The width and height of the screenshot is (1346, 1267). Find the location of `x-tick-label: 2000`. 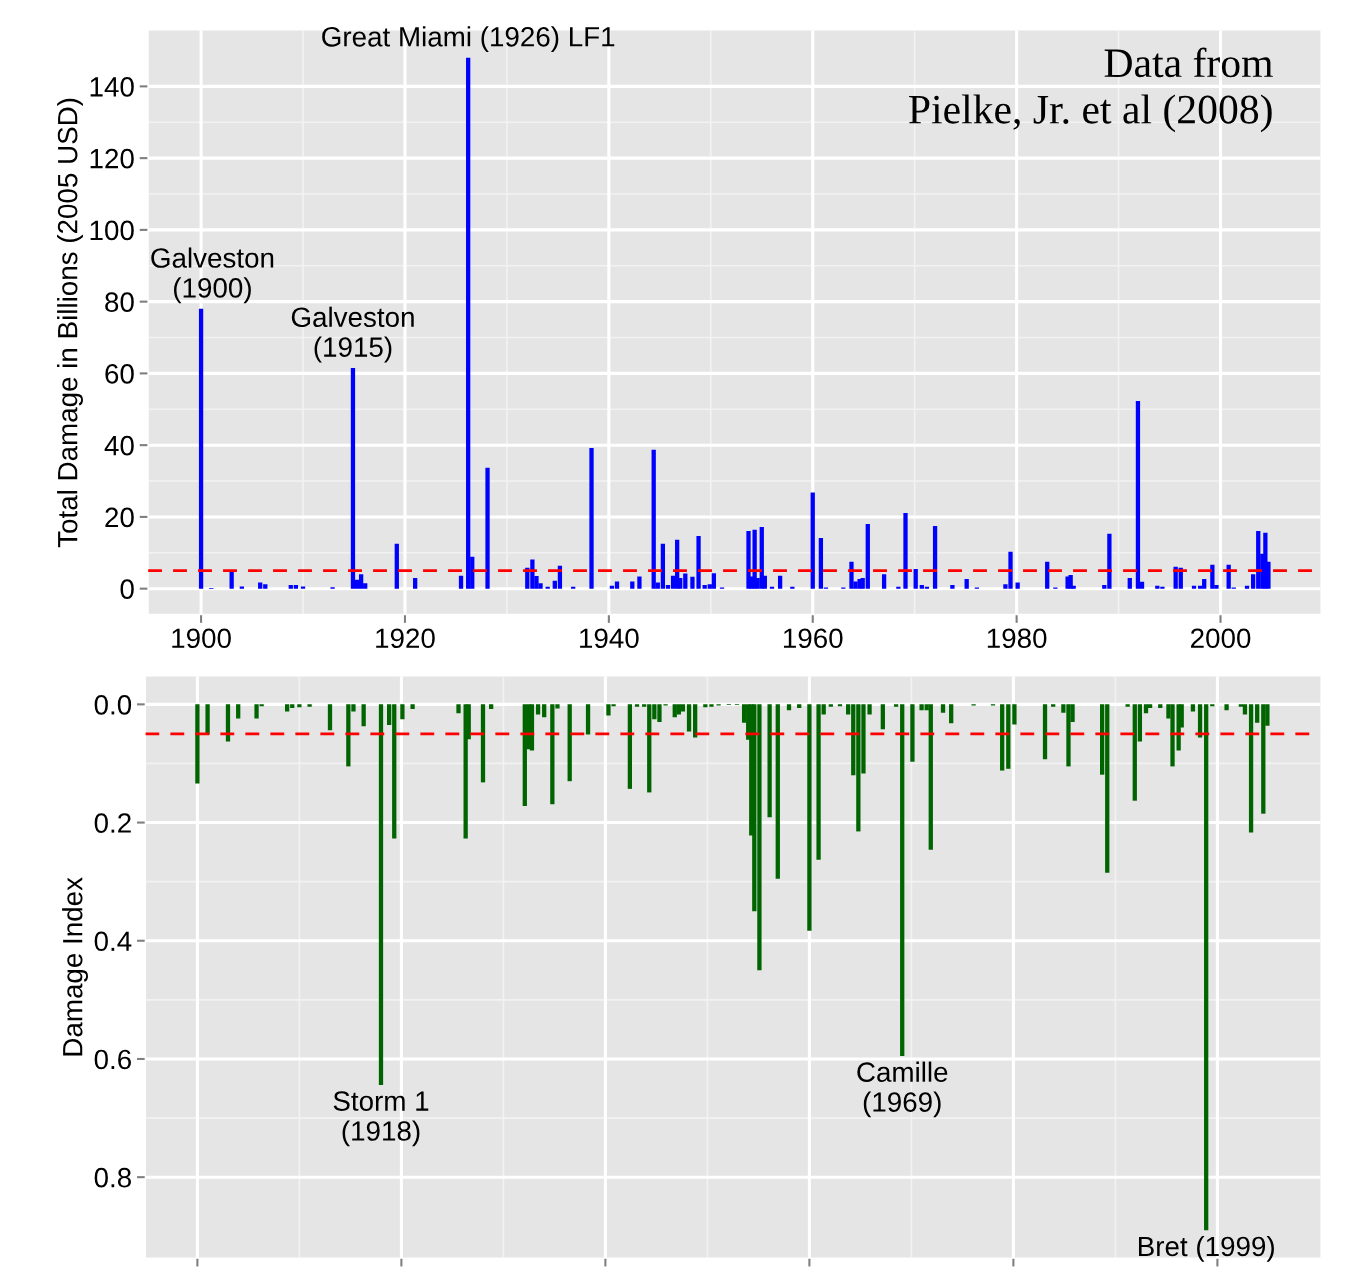

x-tick-label: 2000 is located at coordinates (1221, 638).